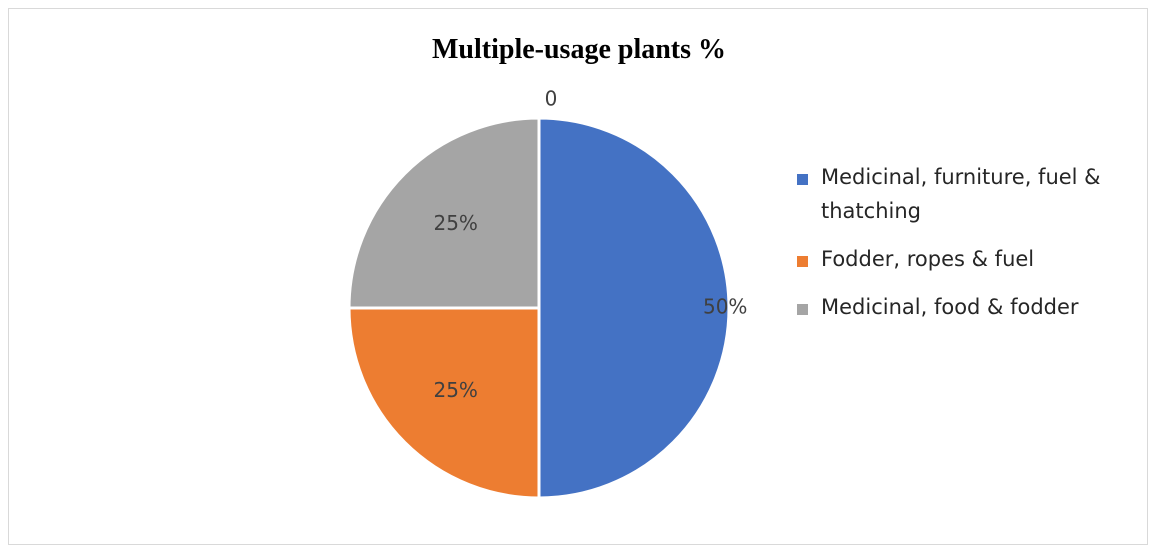 This screenshot has height=553, width=1158. I want to click on legend-label: Medicinal, furniture, fuel & thatching, so click(961, 194).